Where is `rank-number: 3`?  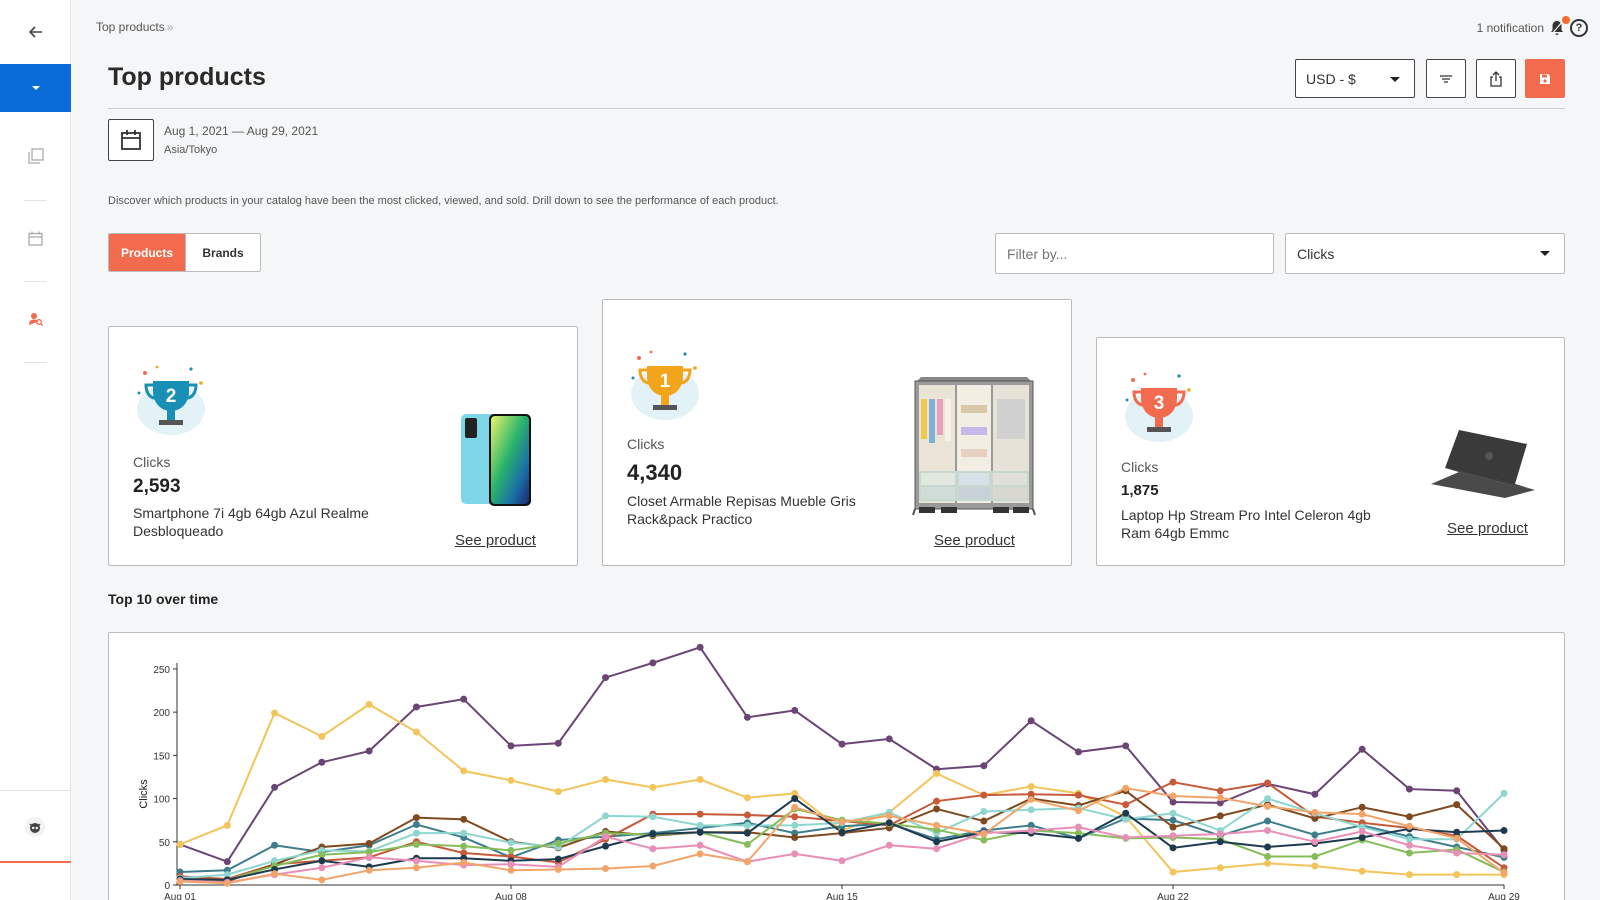
rank-number: 3 is located at coordinates (1159, 403).